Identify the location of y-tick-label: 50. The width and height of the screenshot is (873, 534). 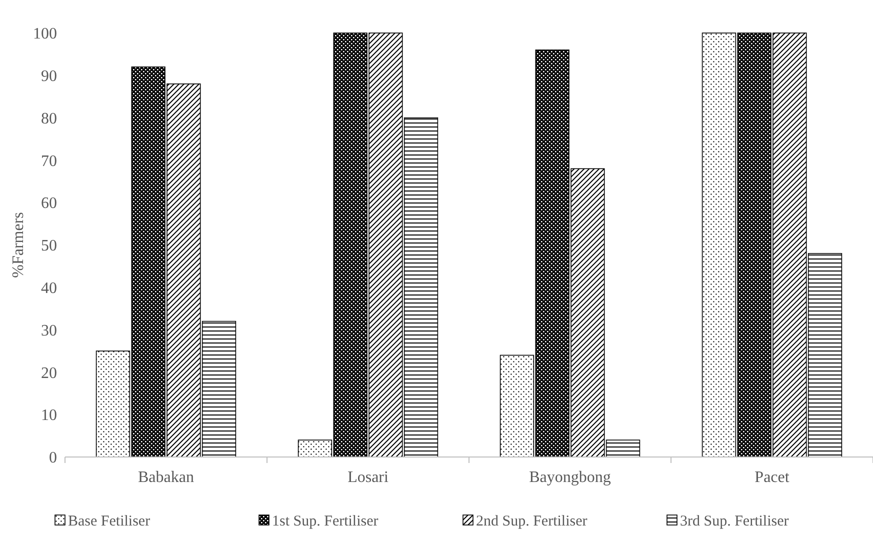
(49, 246).